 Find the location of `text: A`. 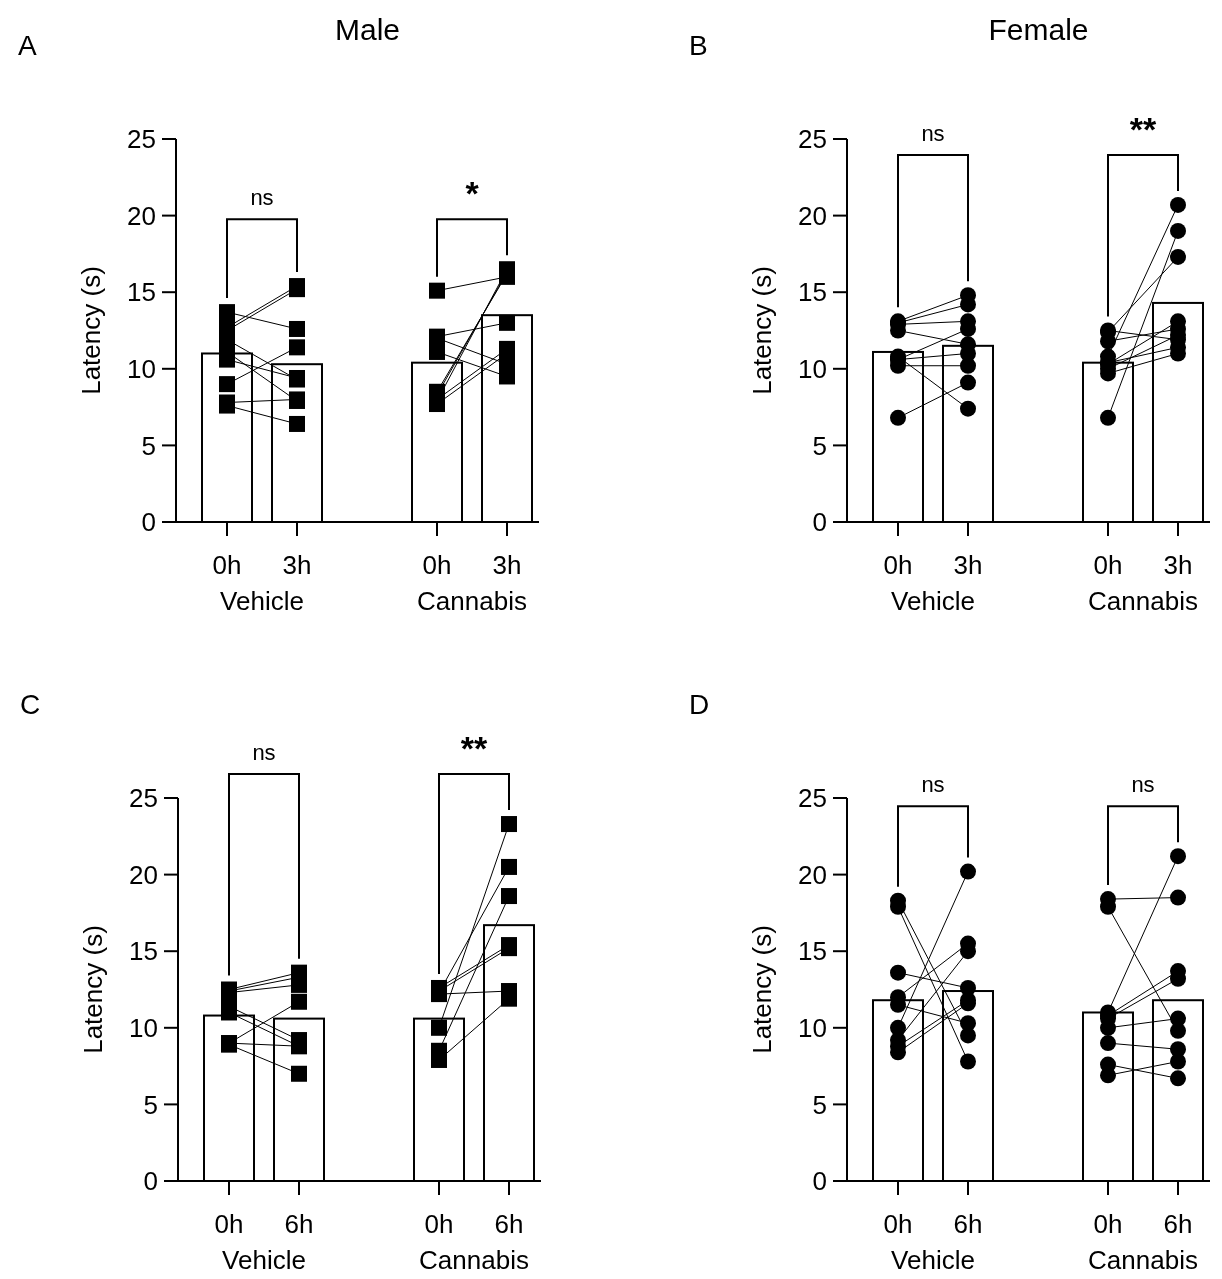

text: A is located at coordinates (27, 45).